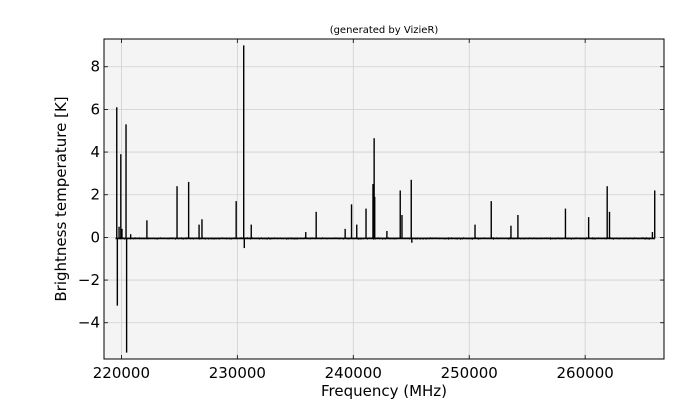 This screenshot has height=400, width=700. What do you see at coordinates (95, 237) in the screenshot?
I see `y-tick-label: 0` at bounding box center [95, 237].